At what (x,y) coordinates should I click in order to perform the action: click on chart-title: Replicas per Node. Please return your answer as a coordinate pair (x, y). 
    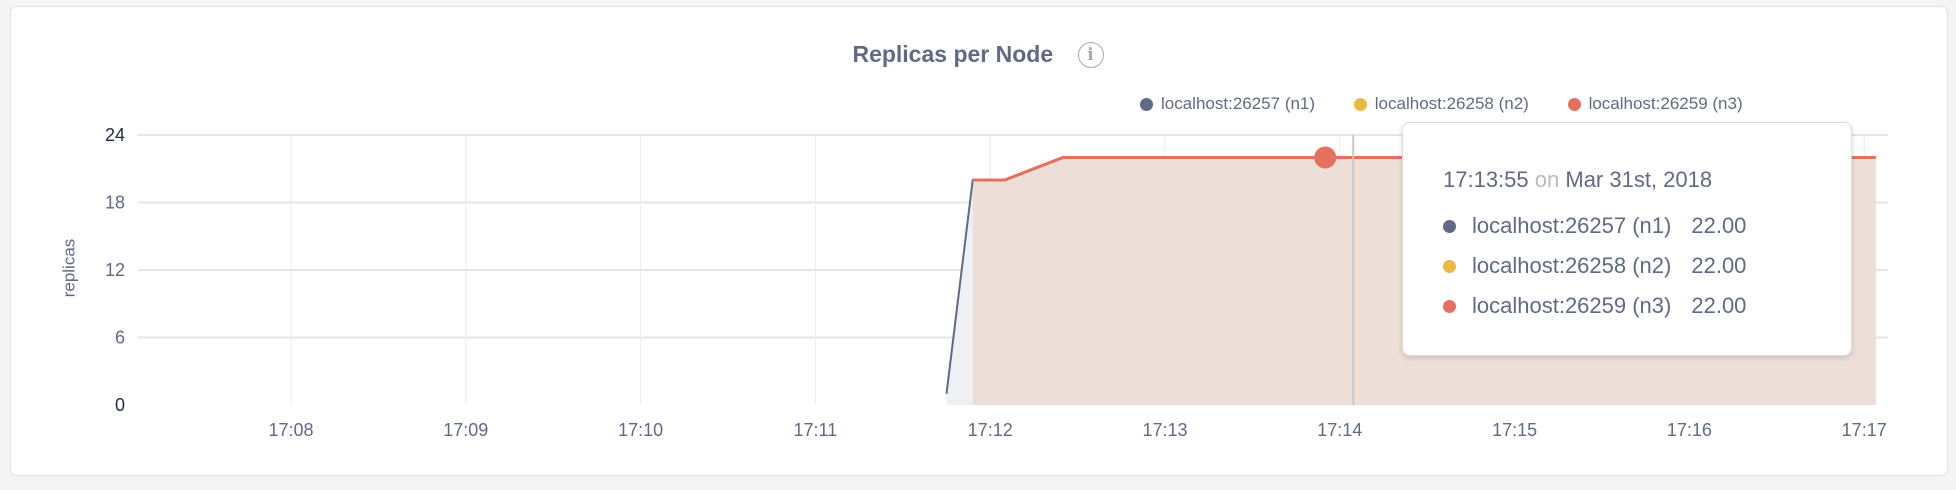
    Looking at the image, I should click on (953, 54).